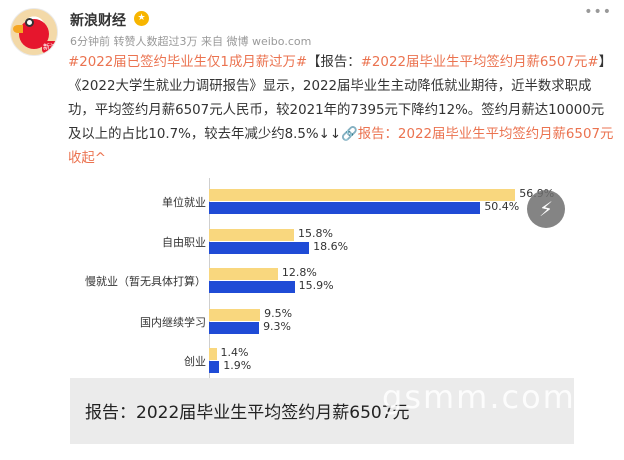 The height and width of the screenshot is (460, 624). I want to click on more-options-icon: •••, so click(598, 12).